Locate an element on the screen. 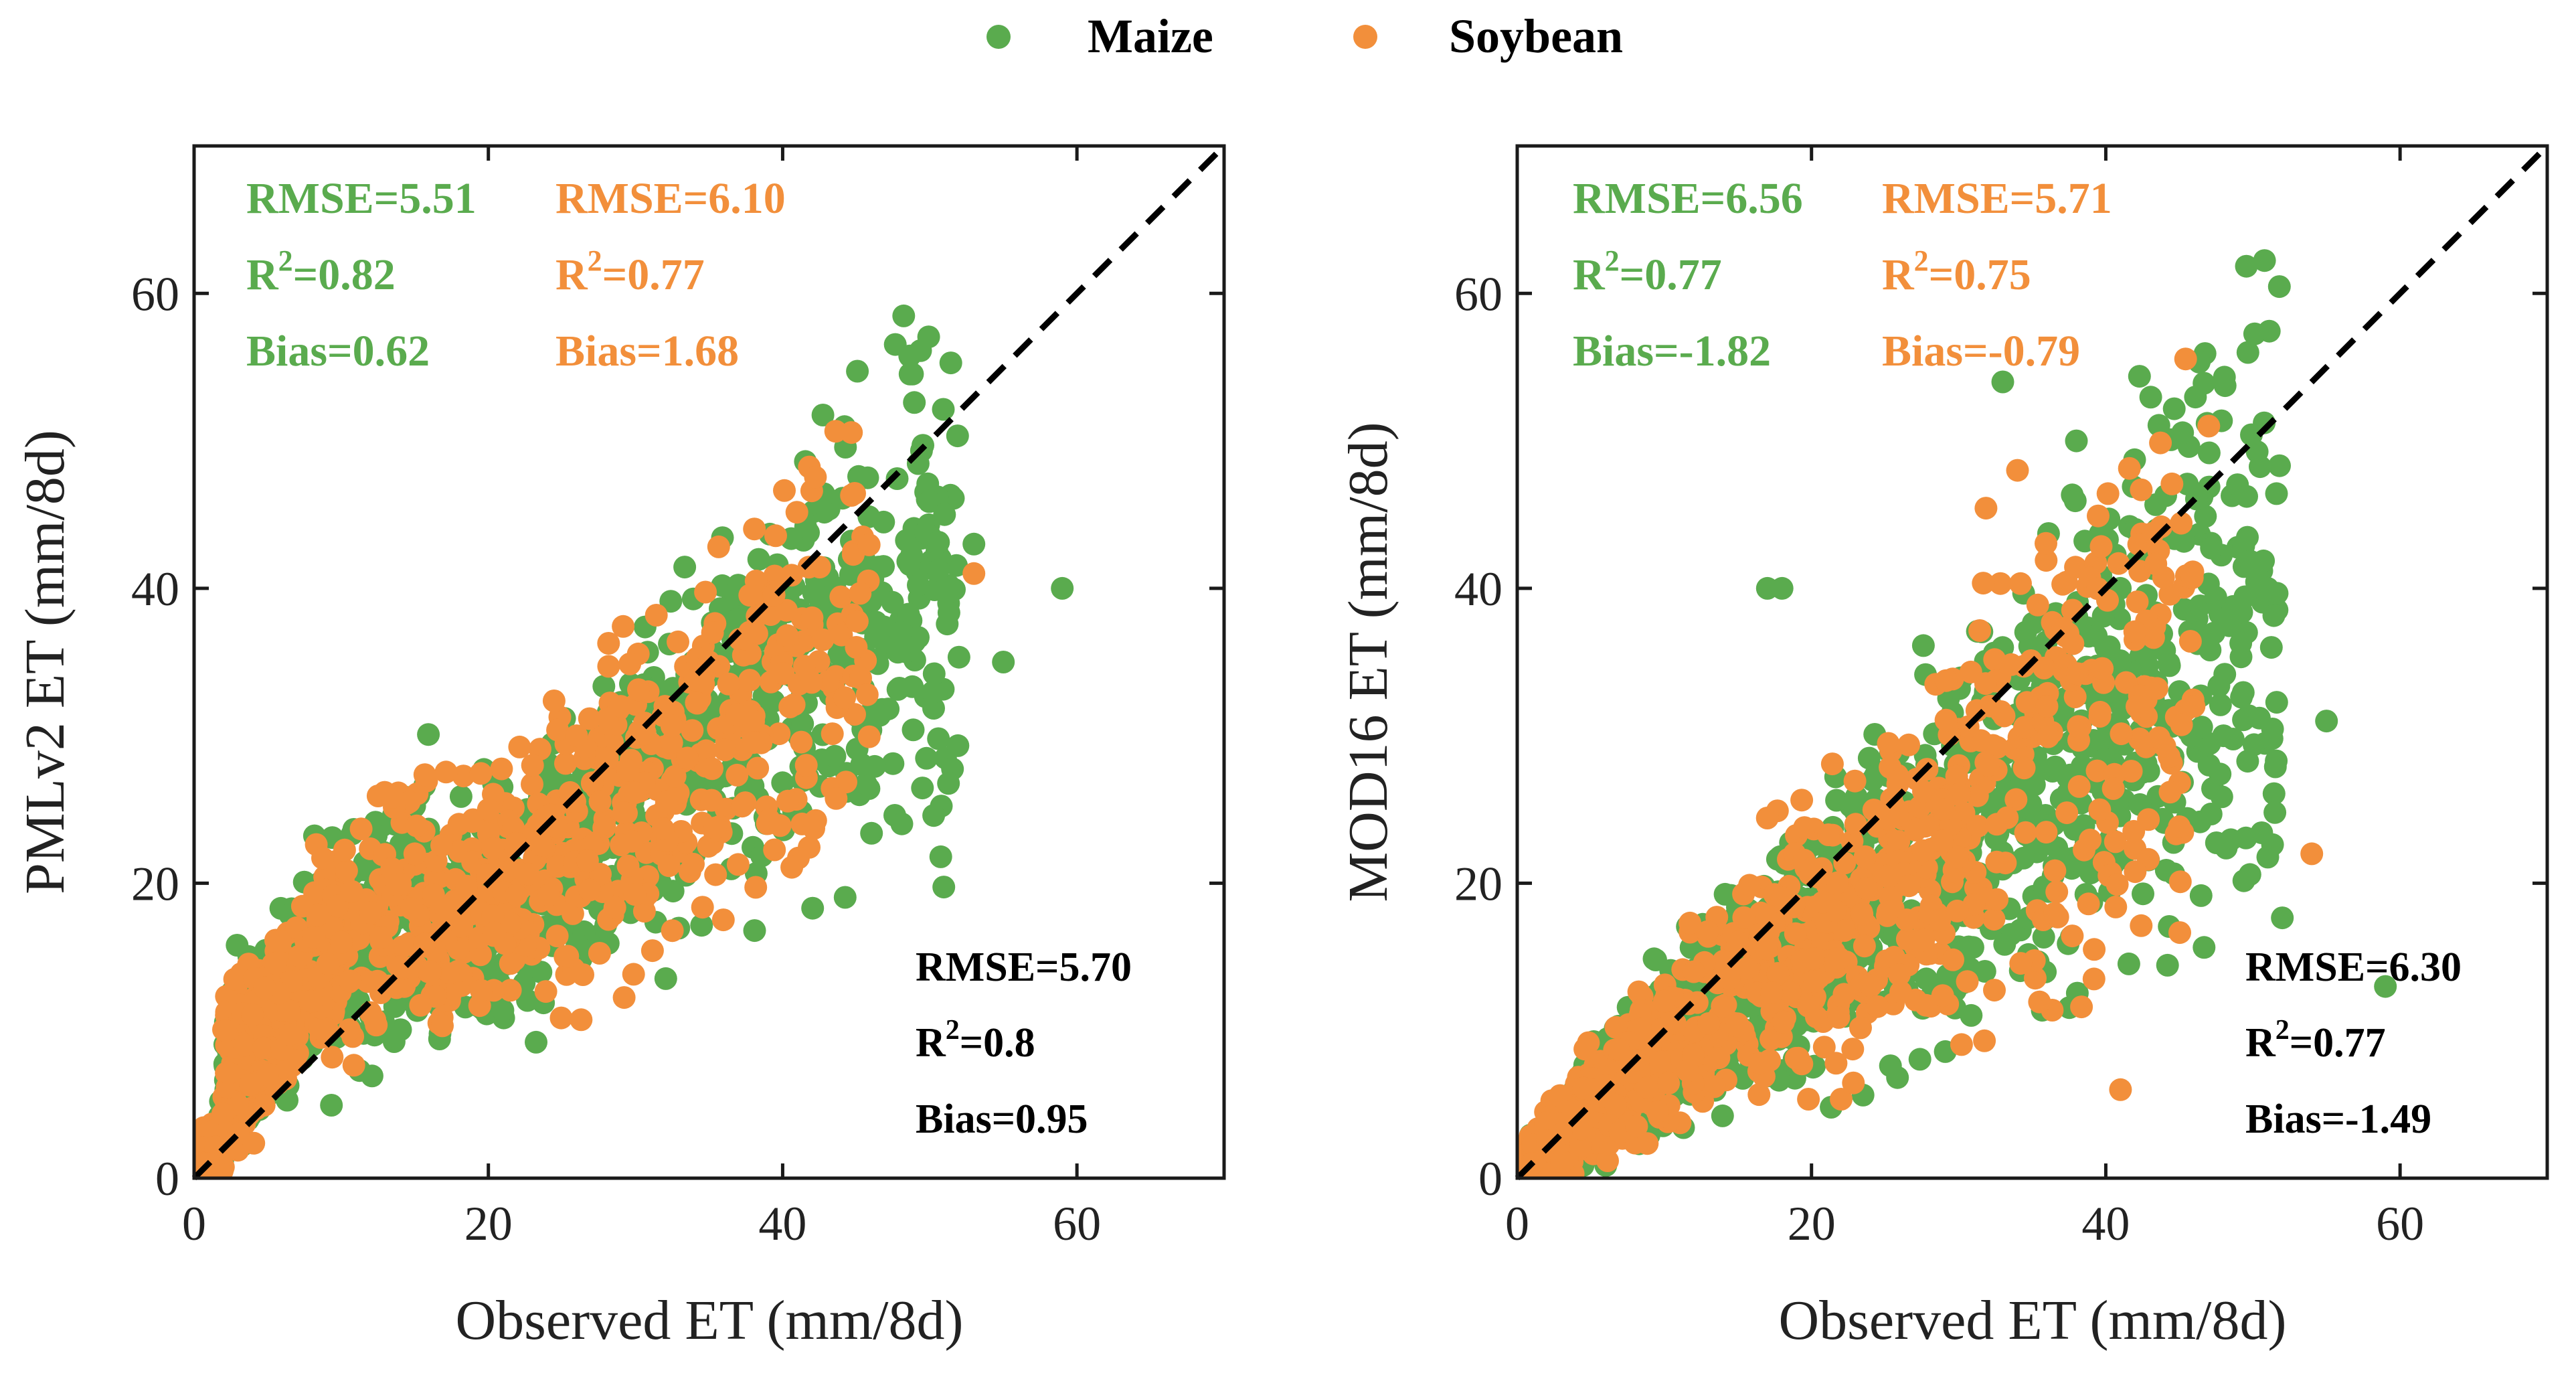  y-tick-label: 20 is located at coordinates (1478, 883).